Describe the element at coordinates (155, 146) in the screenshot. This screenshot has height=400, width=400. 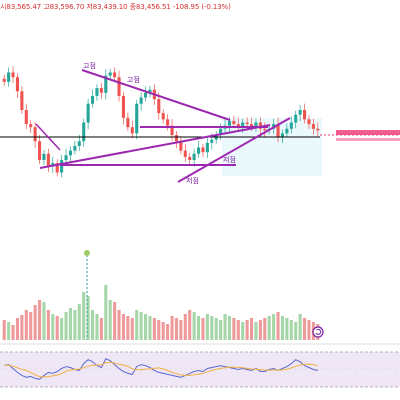
I see `lower-trendline` at that location.